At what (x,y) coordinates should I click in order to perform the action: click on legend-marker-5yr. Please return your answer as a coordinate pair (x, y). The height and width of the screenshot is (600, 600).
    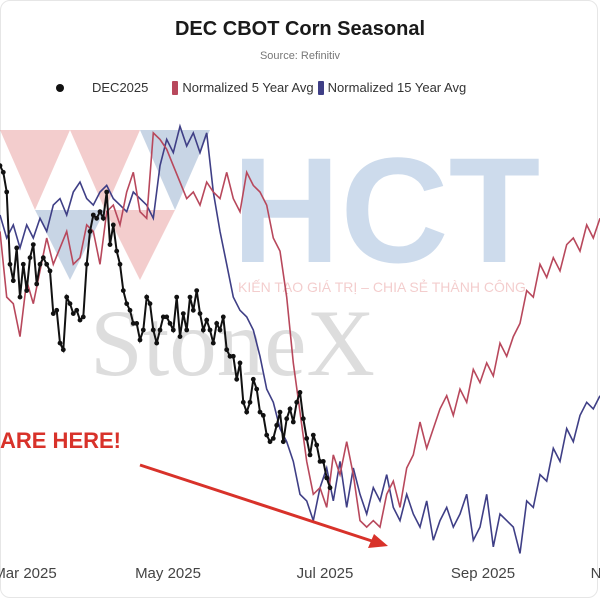
    Looking at the image, I should click on (175, 87).